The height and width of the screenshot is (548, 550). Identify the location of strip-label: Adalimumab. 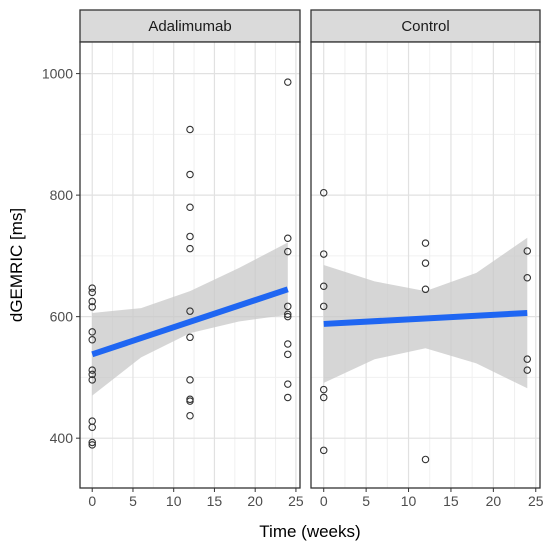
(189, 26).